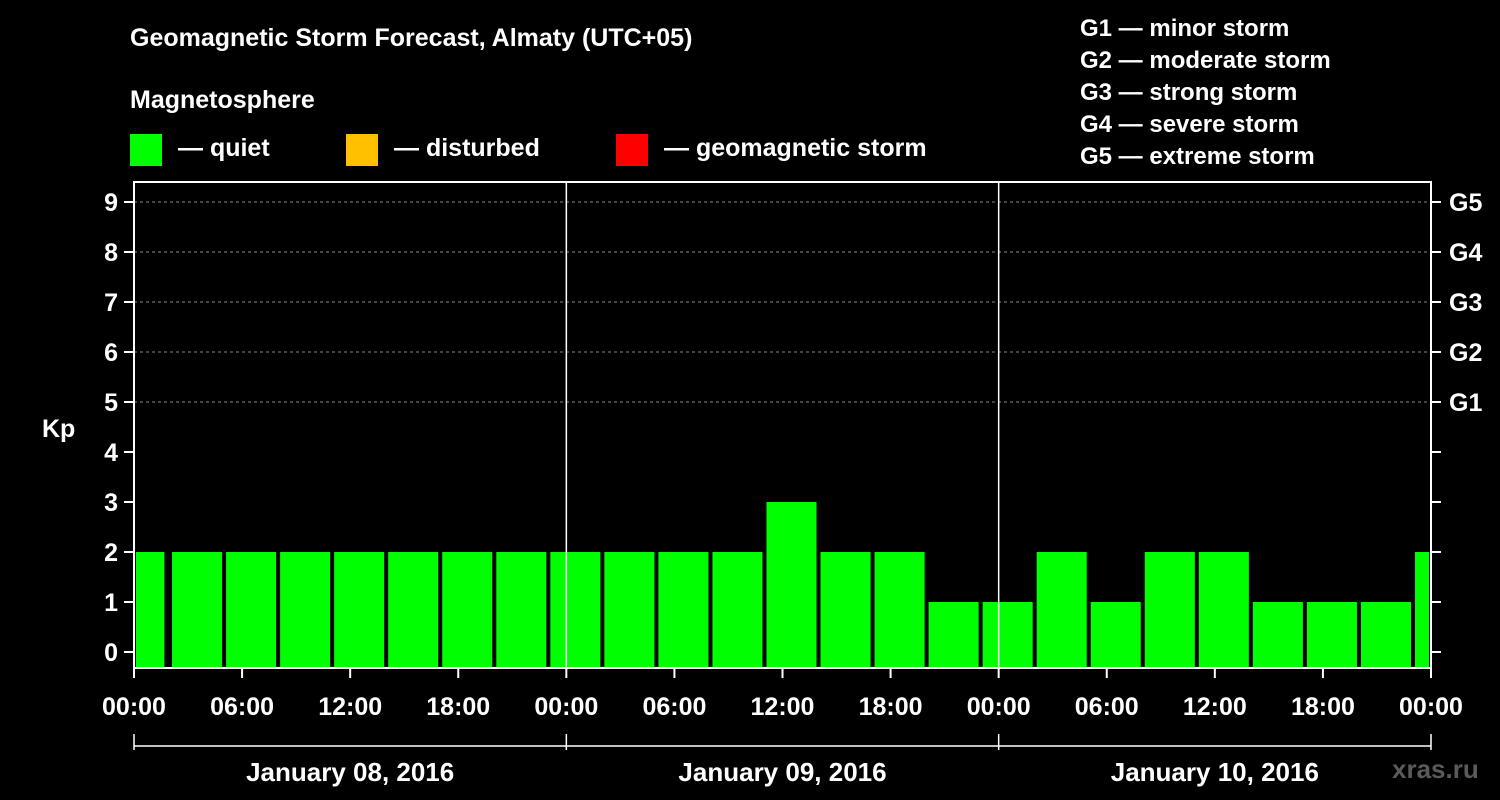  Describe the element at coordinates (111, 203) in the screenshot. I see `y-tick-label: 9` at that location.